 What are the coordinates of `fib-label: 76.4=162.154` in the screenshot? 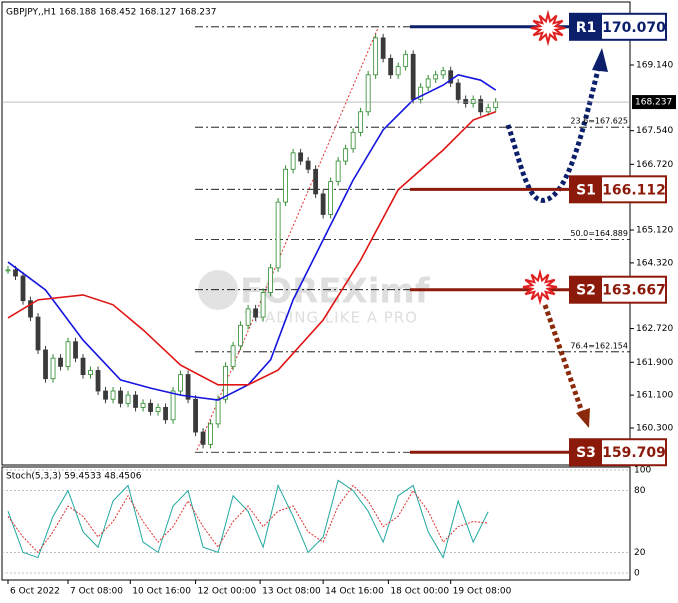 It's located at (599, 345).